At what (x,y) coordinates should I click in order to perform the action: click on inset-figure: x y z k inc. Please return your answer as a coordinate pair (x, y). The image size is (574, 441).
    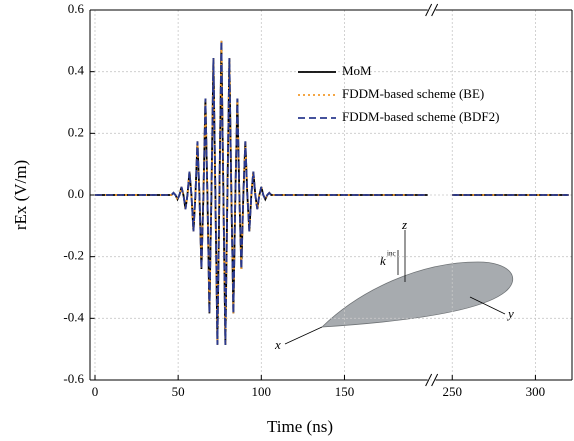
    Looking at the image, I should click on (394, 284).